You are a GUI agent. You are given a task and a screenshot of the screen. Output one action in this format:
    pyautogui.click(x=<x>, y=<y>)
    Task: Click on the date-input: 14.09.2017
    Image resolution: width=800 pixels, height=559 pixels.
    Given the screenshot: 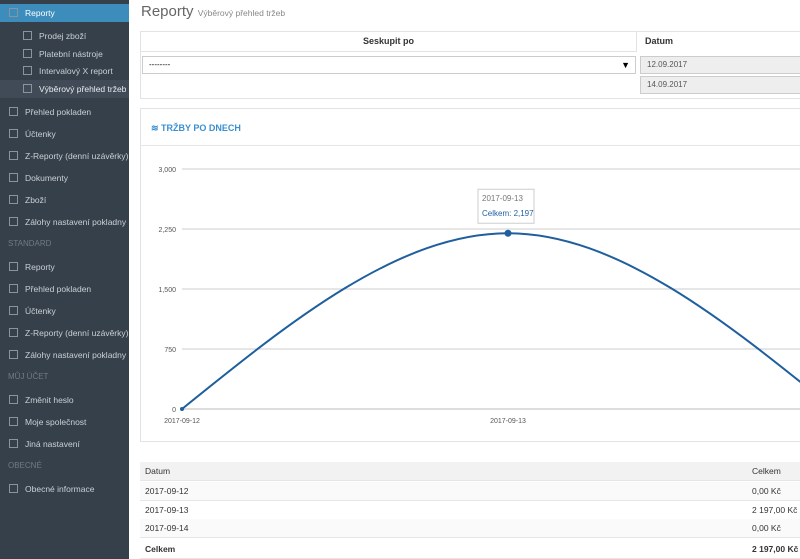 What is the action you would take?
    pyautogui.click(x=720, y=85)
    